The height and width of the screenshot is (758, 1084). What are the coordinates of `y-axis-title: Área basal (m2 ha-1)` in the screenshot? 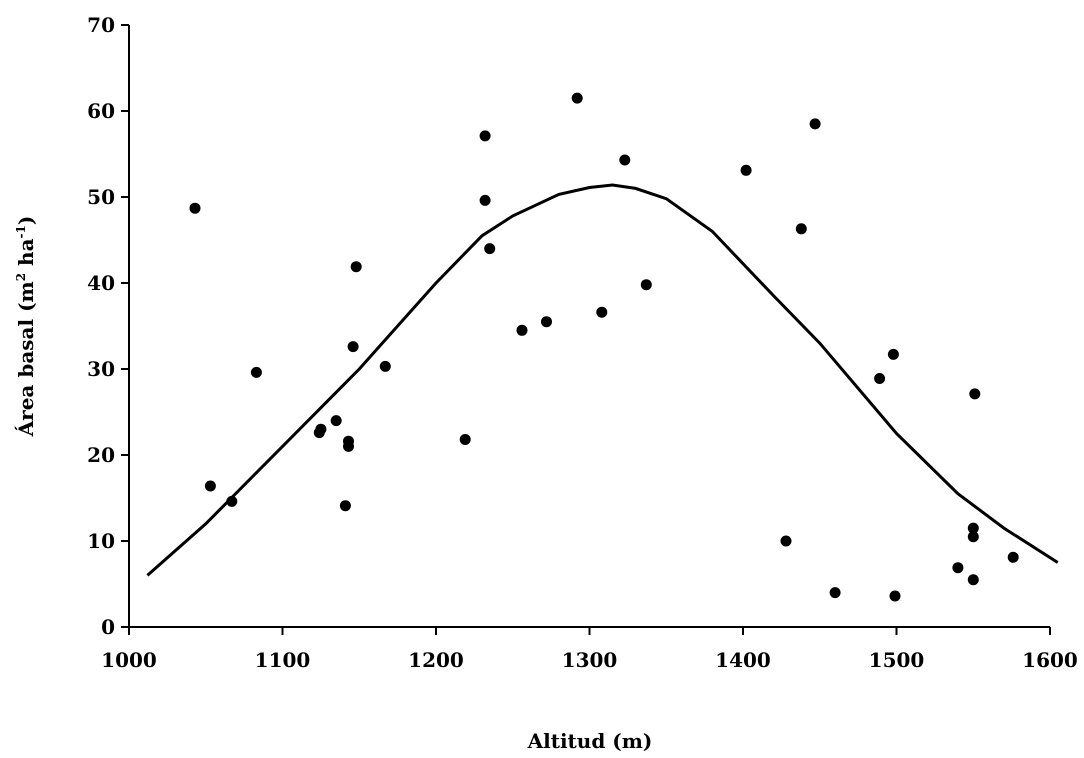 It's located at (26, 327).